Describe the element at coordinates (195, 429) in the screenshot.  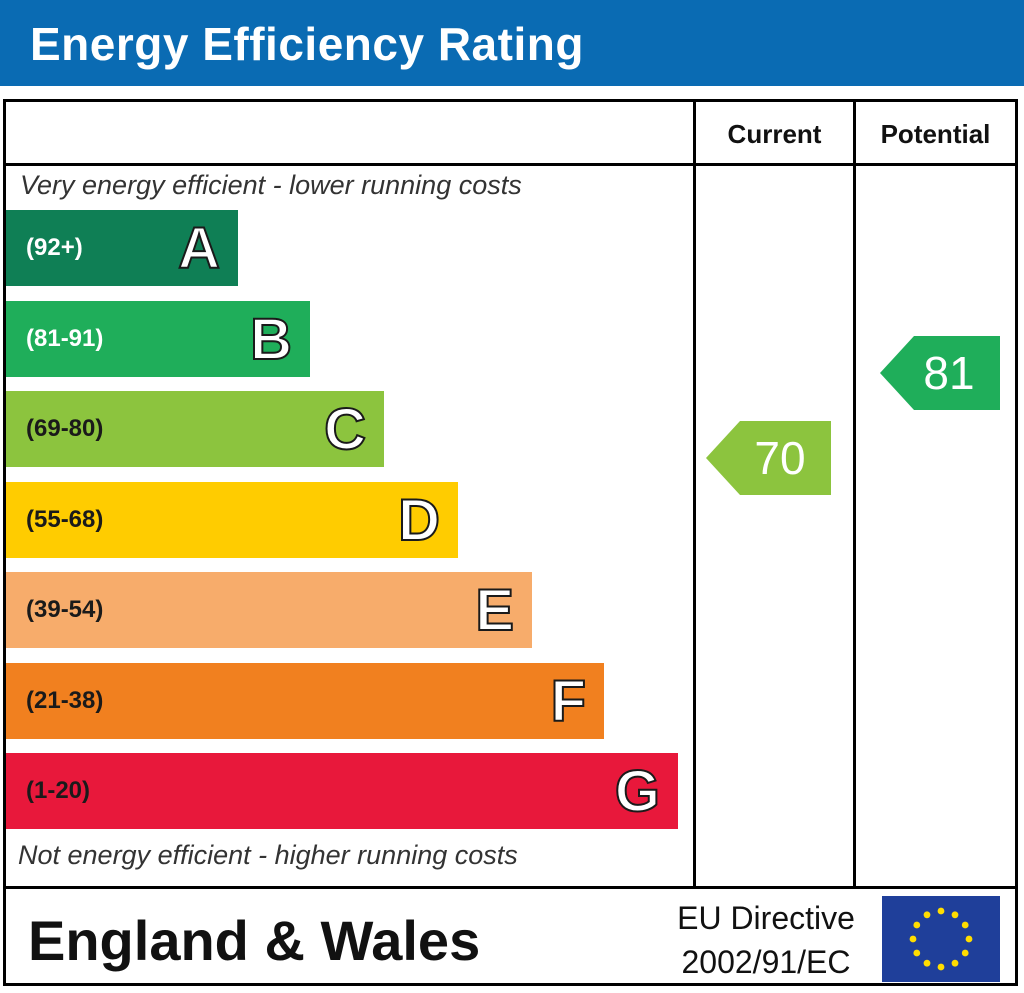
I see `band-c: (69-80) C` at that location.